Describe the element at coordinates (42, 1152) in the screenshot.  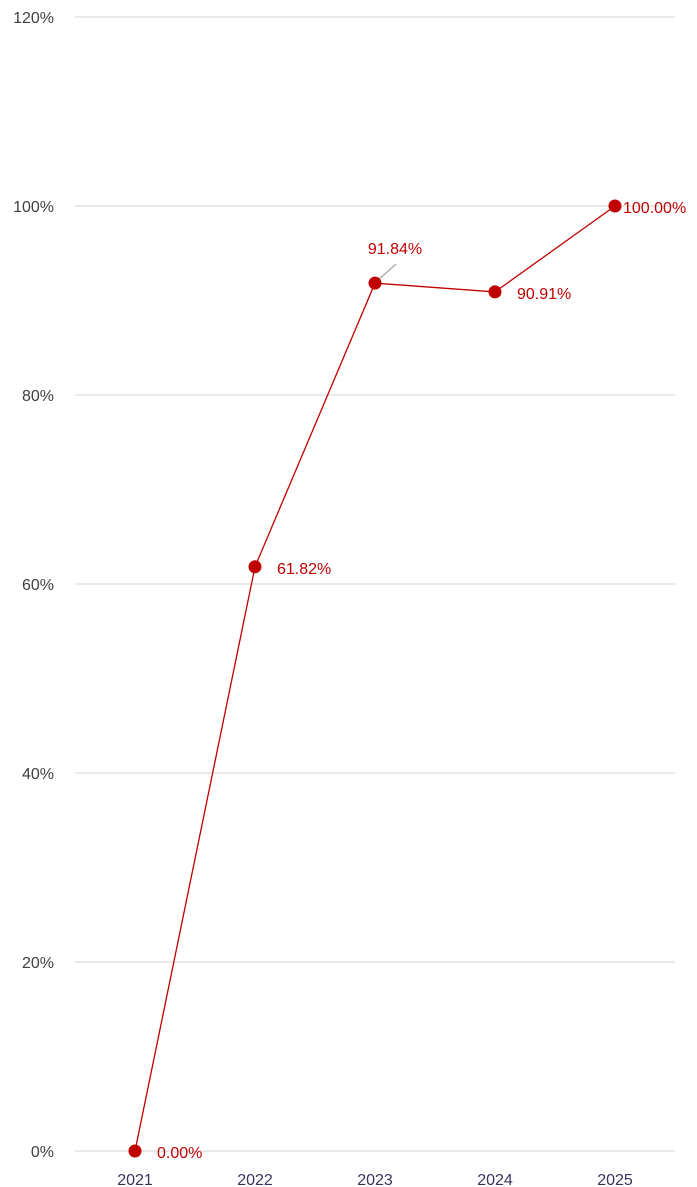
I see `y-tick-label: 0%` at that location.